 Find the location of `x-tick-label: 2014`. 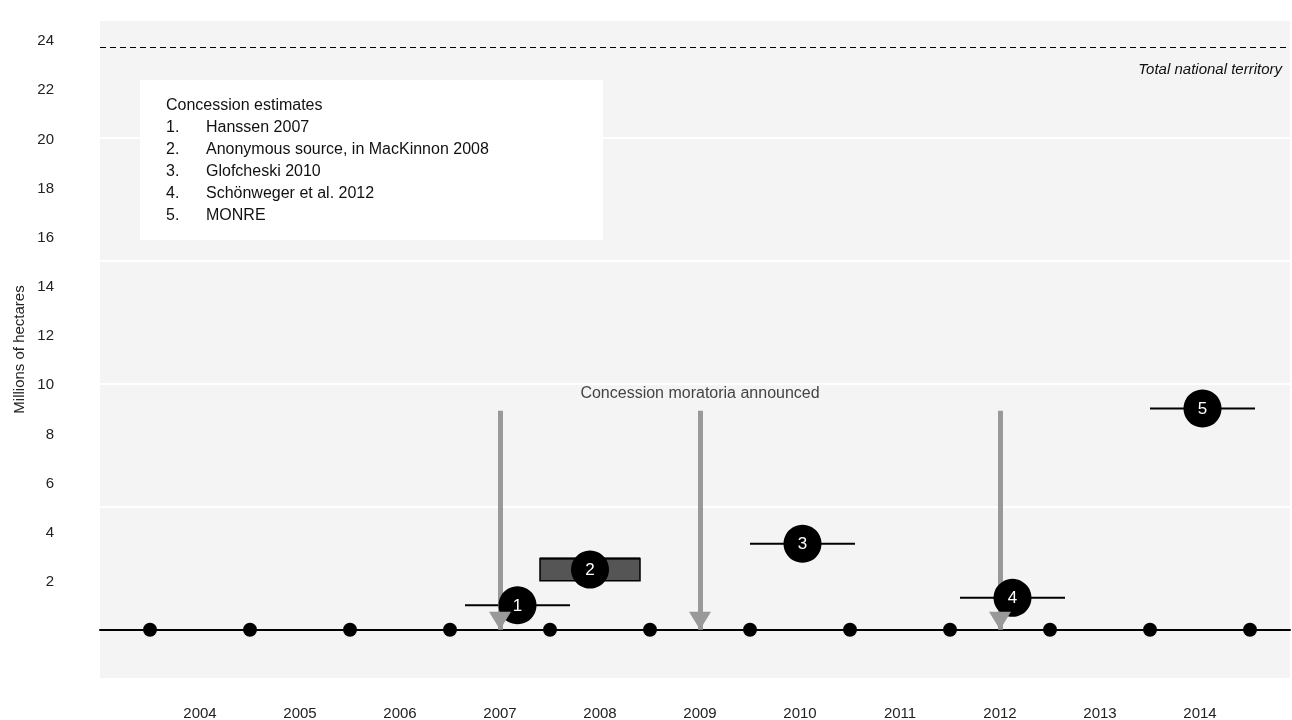

x-tick-label: 2014 is located at coordinates (1200, 712).